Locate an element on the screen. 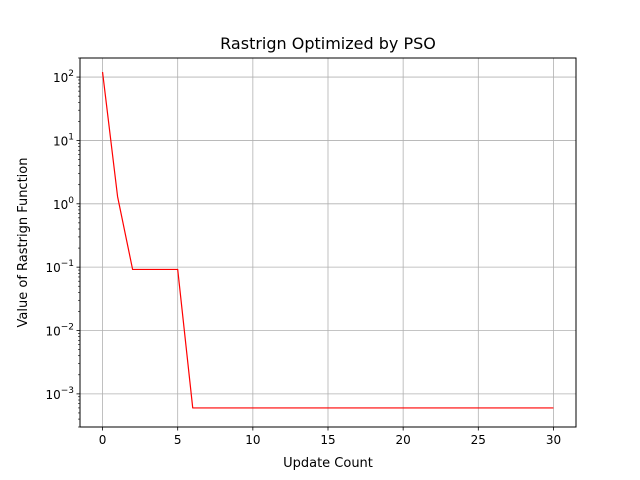 The width and height of the screenshot is (640, 480). y-tick-label: 10¹ is located at coordinates (63, 140).